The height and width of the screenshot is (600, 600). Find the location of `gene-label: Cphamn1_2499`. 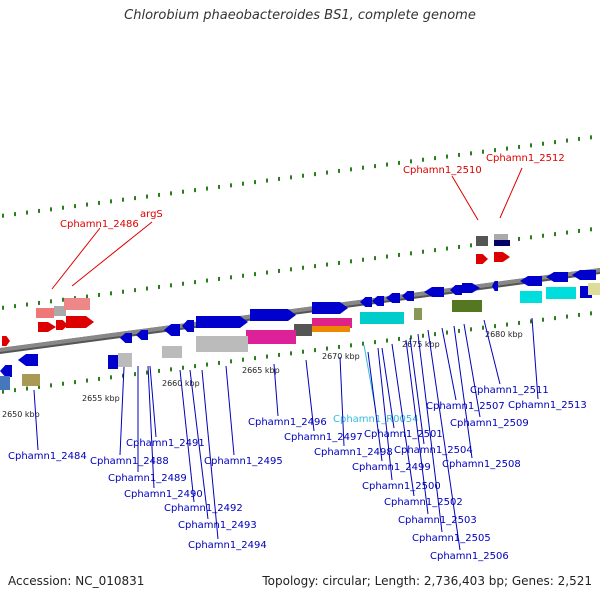

gene-label: Cphamn1_2499 is located at coordinates (391, 467).